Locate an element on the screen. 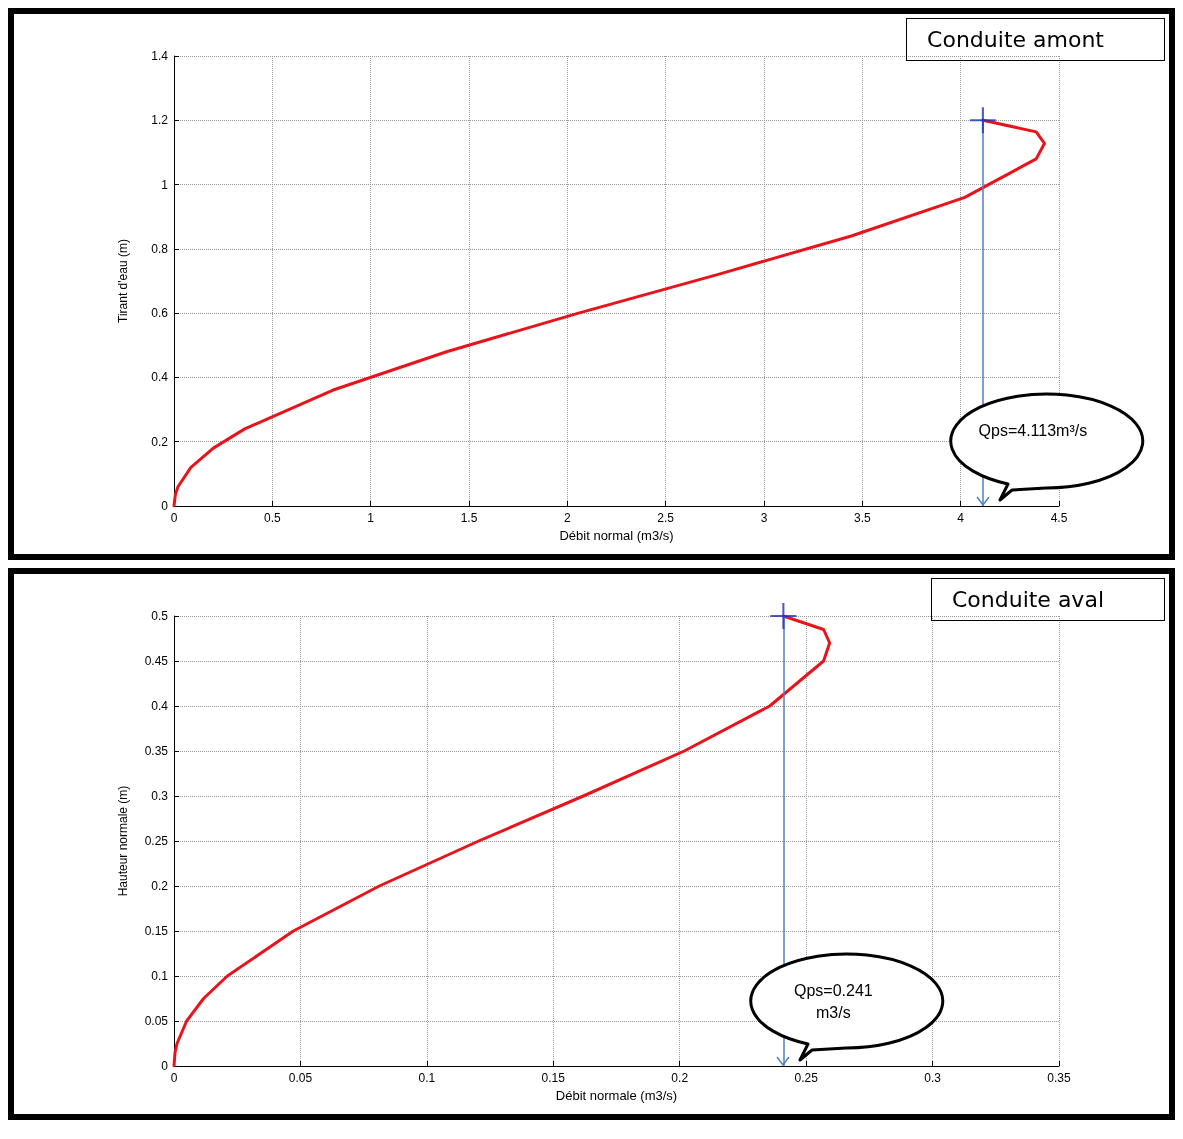  x-tick-label: 0.1 is located at coordinates (427, 1078).